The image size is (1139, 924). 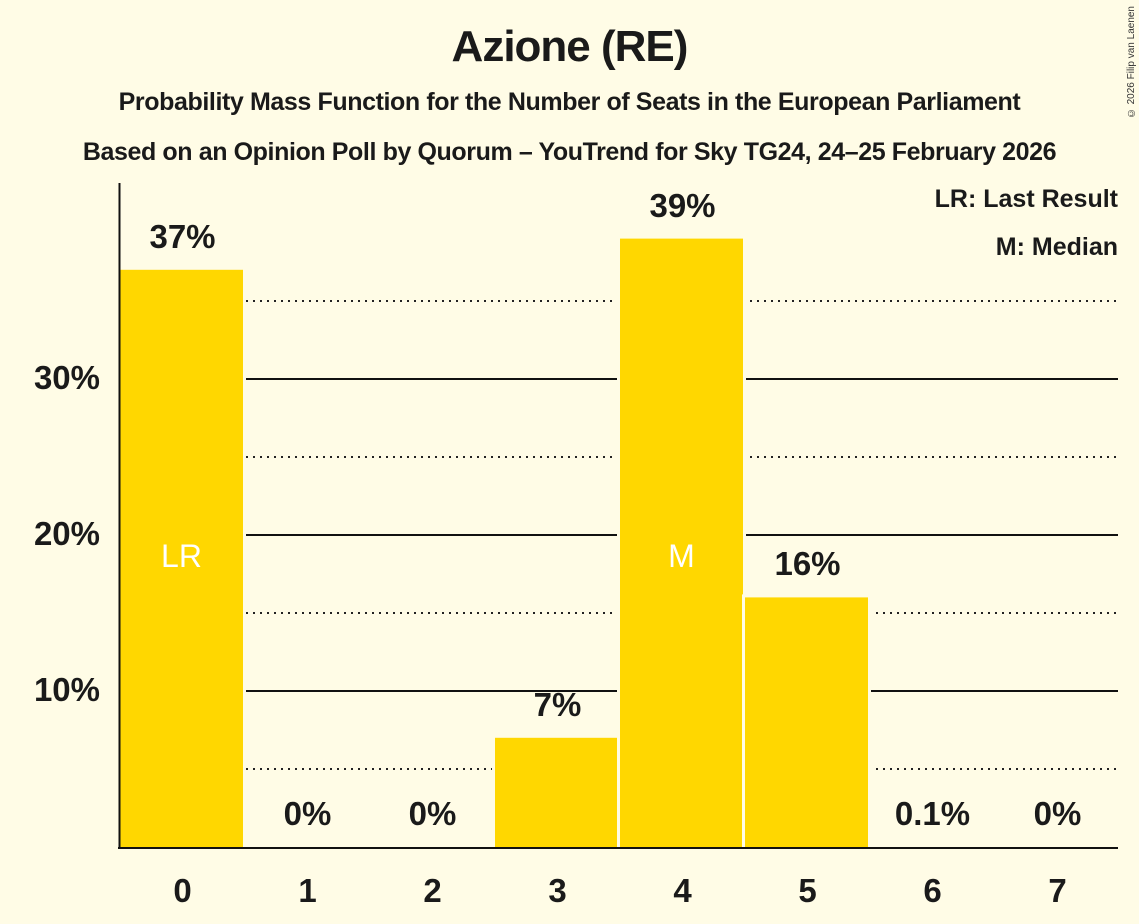 I want to click on x-tick-label: 0, so click(x=182, y=890).